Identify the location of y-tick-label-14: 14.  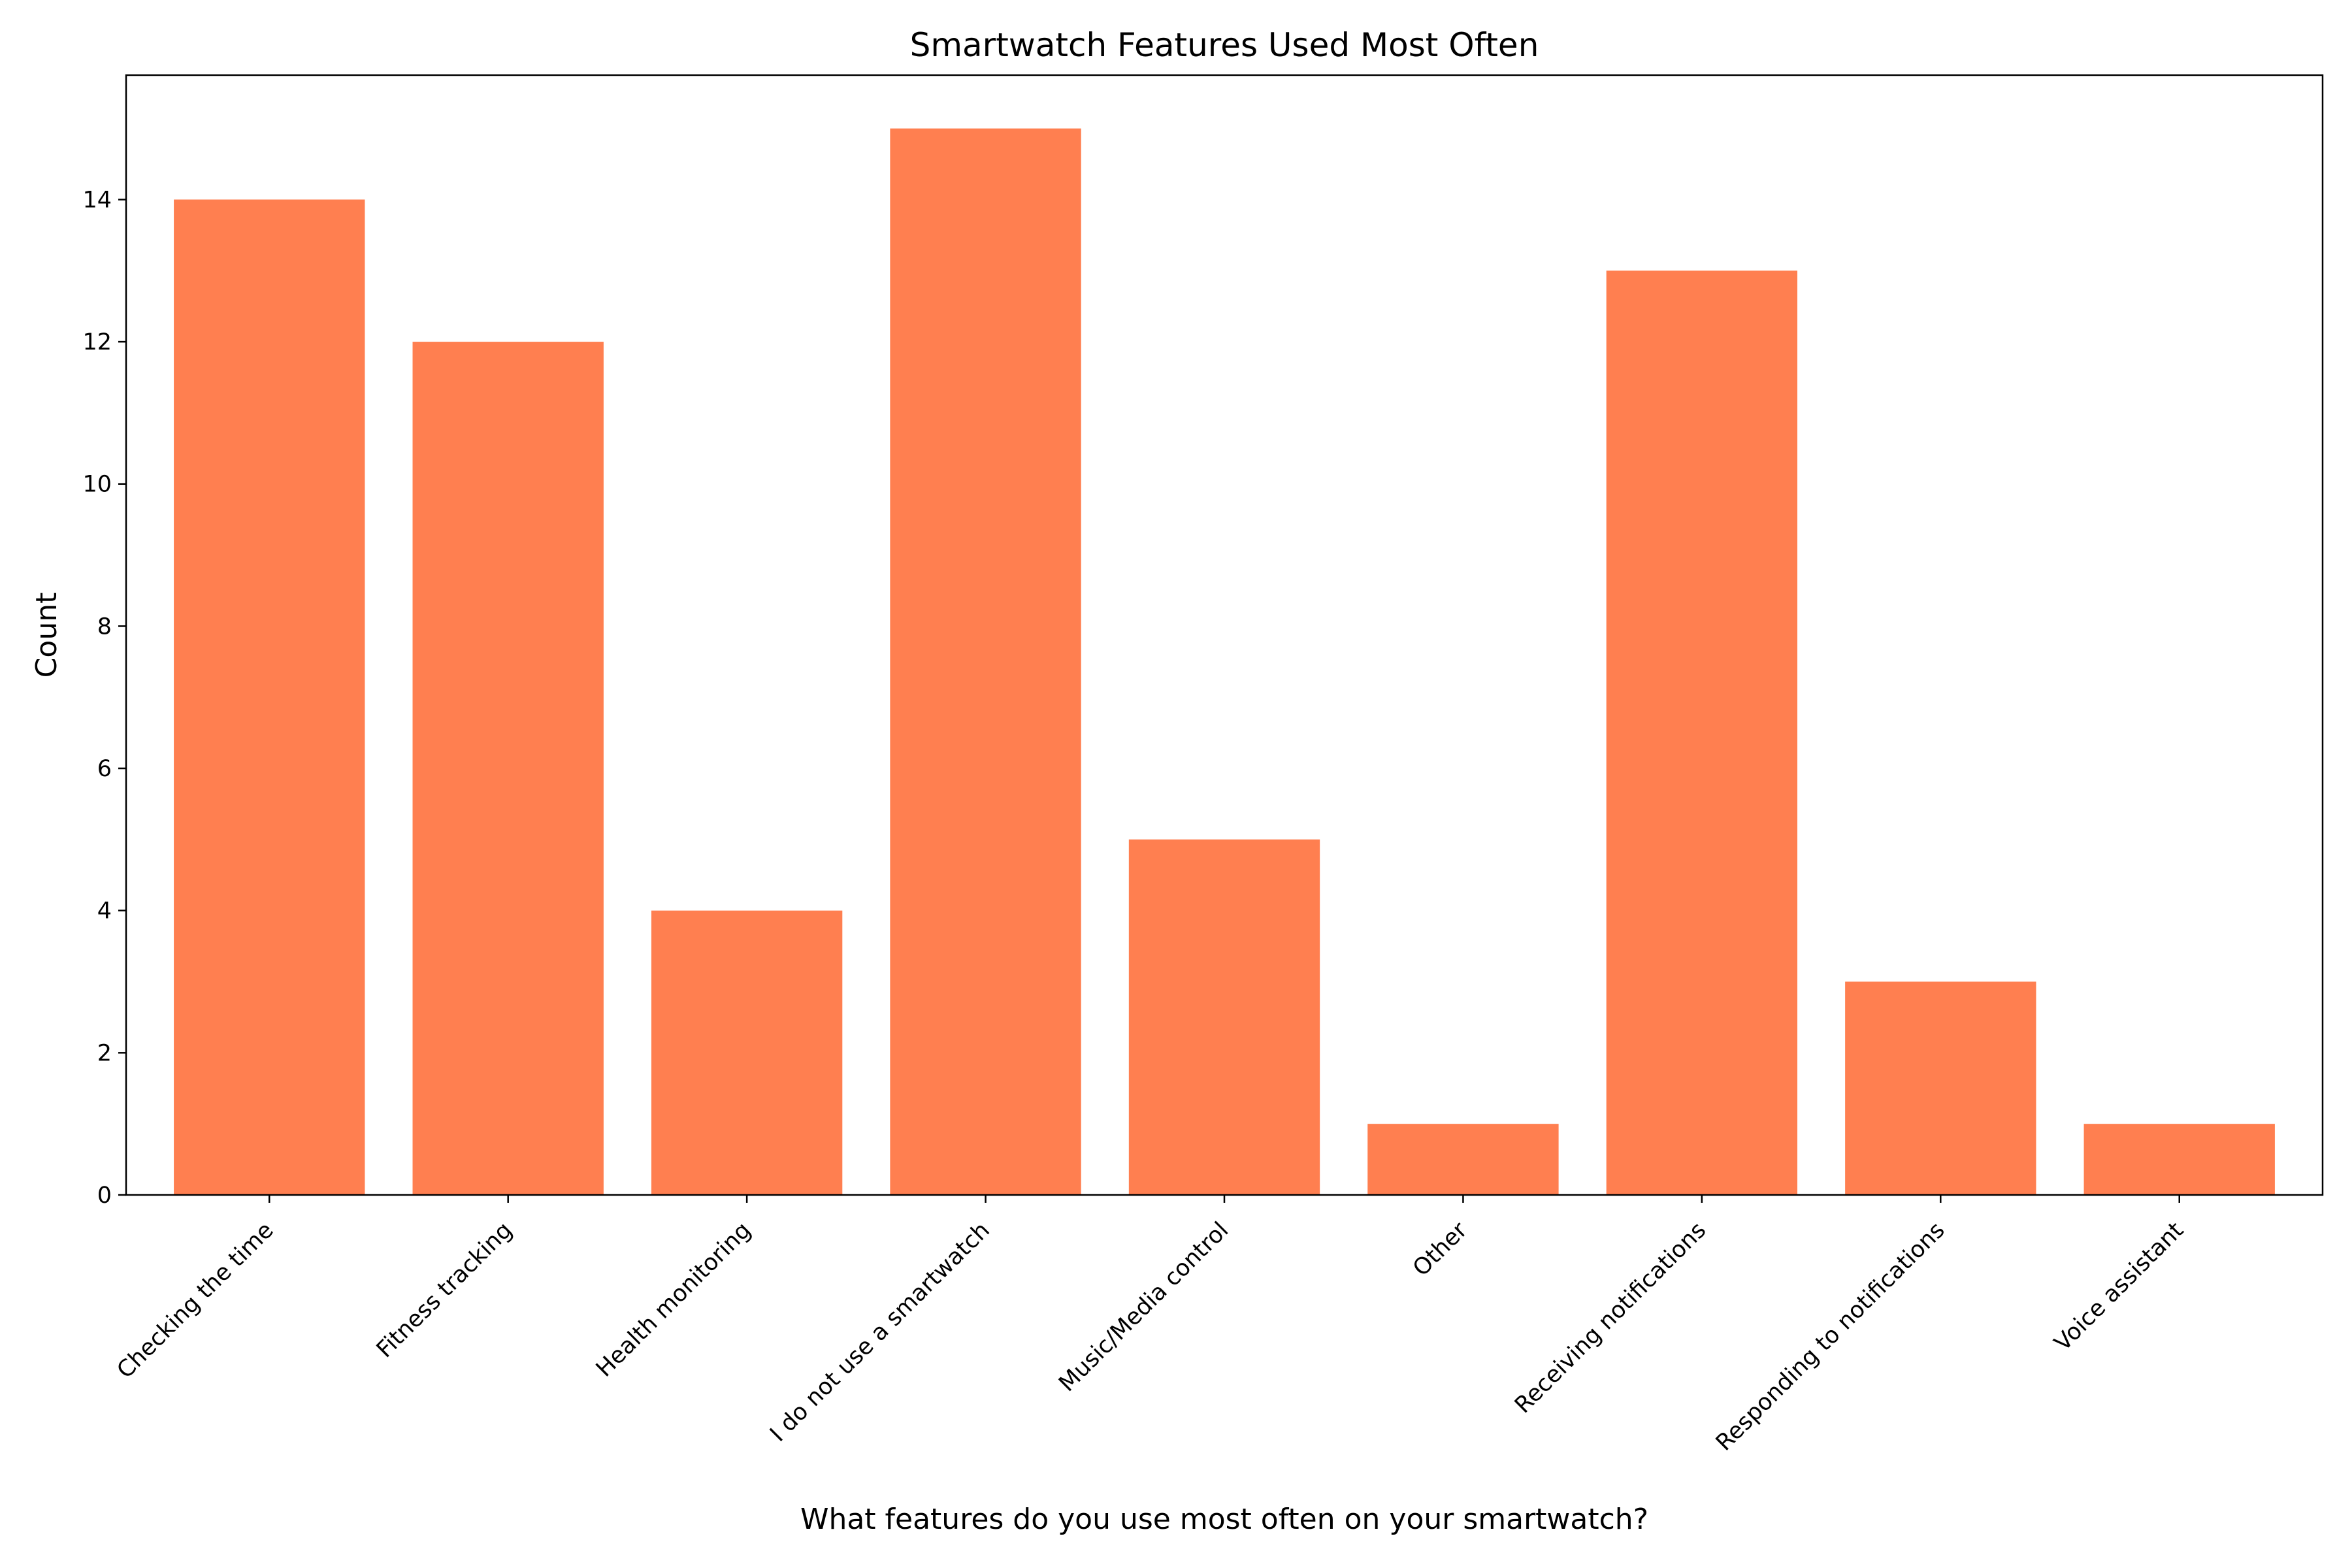
(97, 200).